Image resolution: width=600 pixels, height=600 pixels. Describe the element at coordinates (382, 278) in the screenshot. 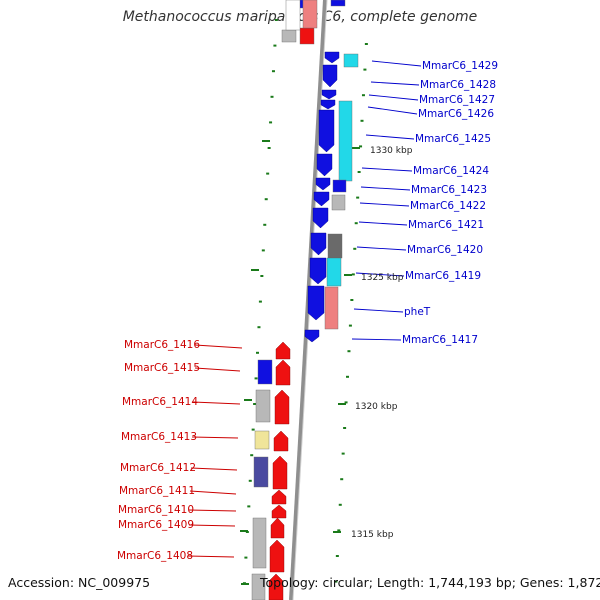

I see `kbp-label: 1325 kbp` at that location.